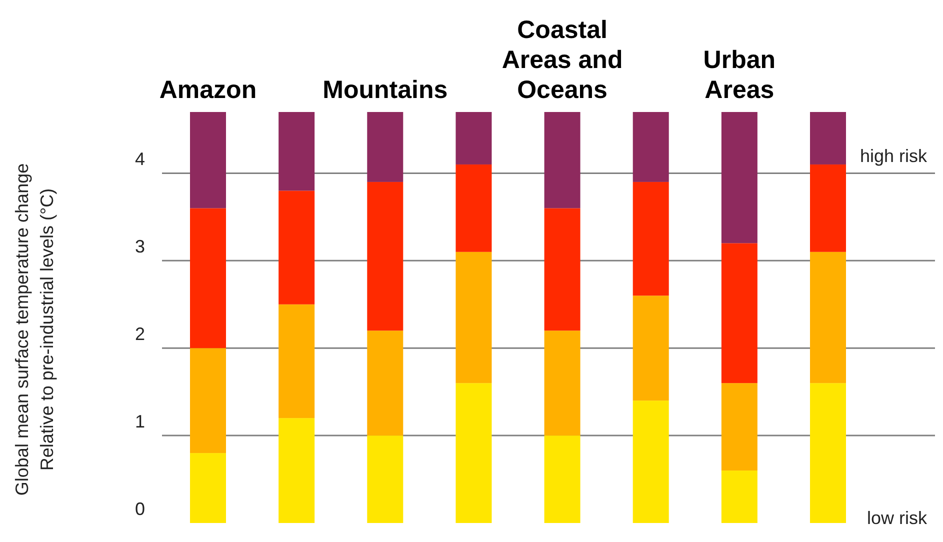 This screenshot has height=542, width=943. Describe the element at coordinates (140, 334) in the screenshot. I see `y-tick-label: 2` at that location.